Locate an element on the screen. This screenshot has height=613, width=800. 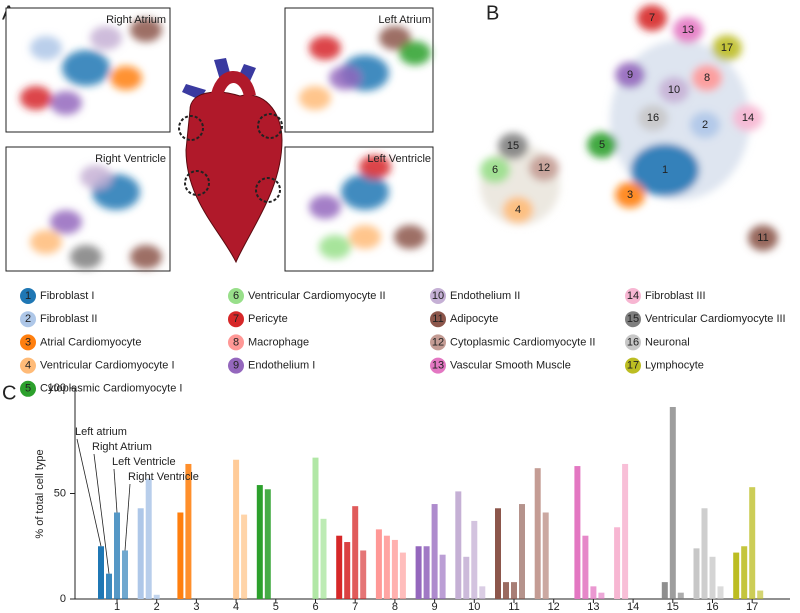
heart is located at coordinates (230, 161).